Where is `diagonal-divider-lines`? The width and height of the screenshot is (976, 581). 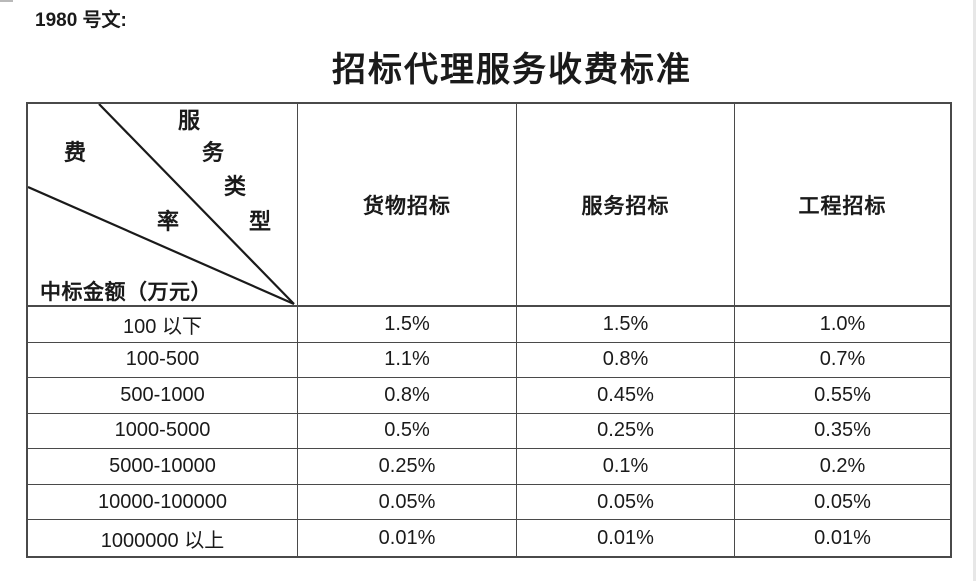 diagonal-divider-lines is located at coordinates (161, 204).